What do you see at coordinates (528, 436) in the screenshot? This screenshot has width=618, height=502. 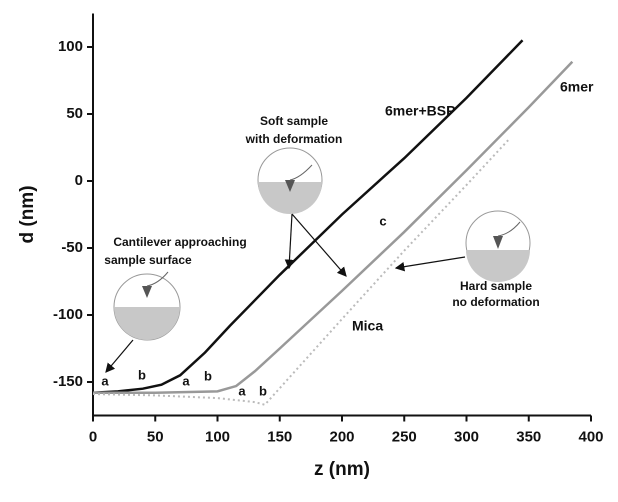 I see `x-tick-label: 350` at bounding box center [528, 436].